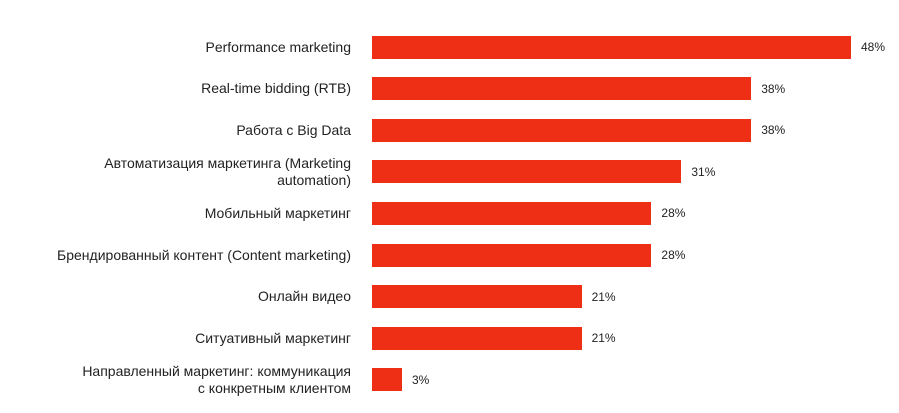 The height and width of the screenshot is (413, 899). I want to click on category-label: Performance marketing, so click(278, 46).